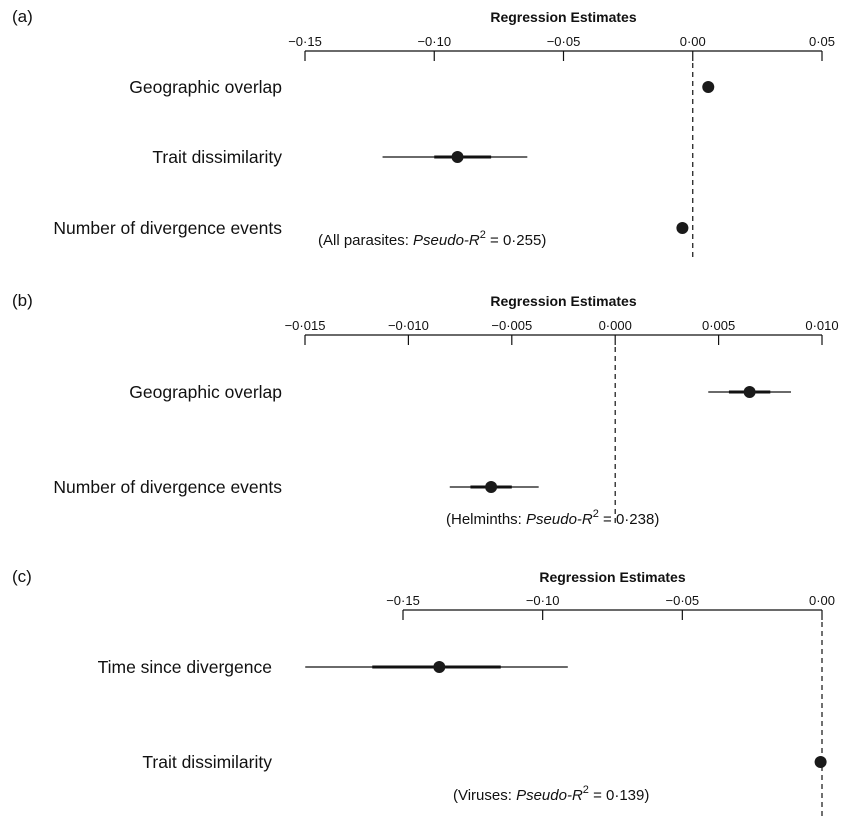 Image resolution: width=849 pixels, height=818 pixels. I want to click on x-tick-label: −0·005, so click(511, 325).